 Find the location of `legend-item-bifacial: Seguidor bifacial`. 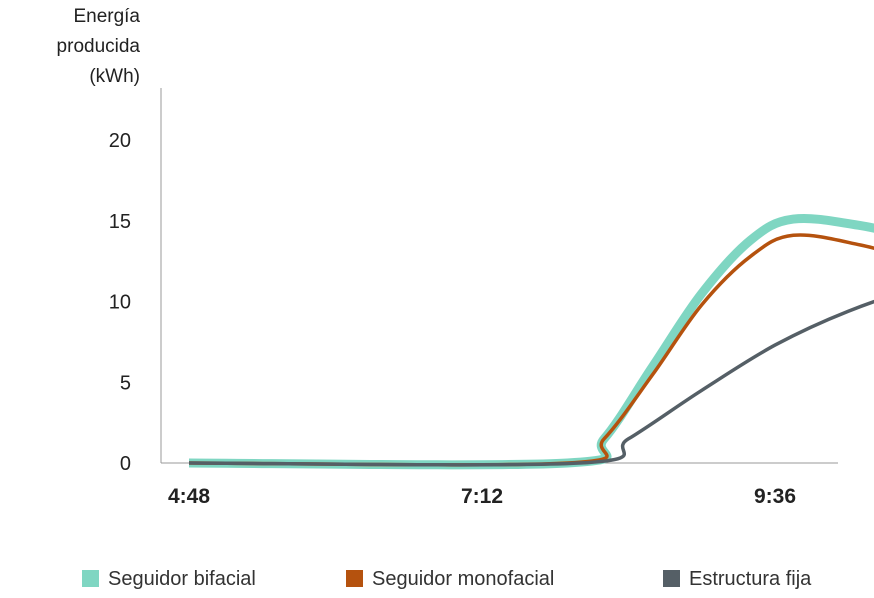

legend-item-bifacial: Seguidor bifacial is located at coordinates (169, 579).